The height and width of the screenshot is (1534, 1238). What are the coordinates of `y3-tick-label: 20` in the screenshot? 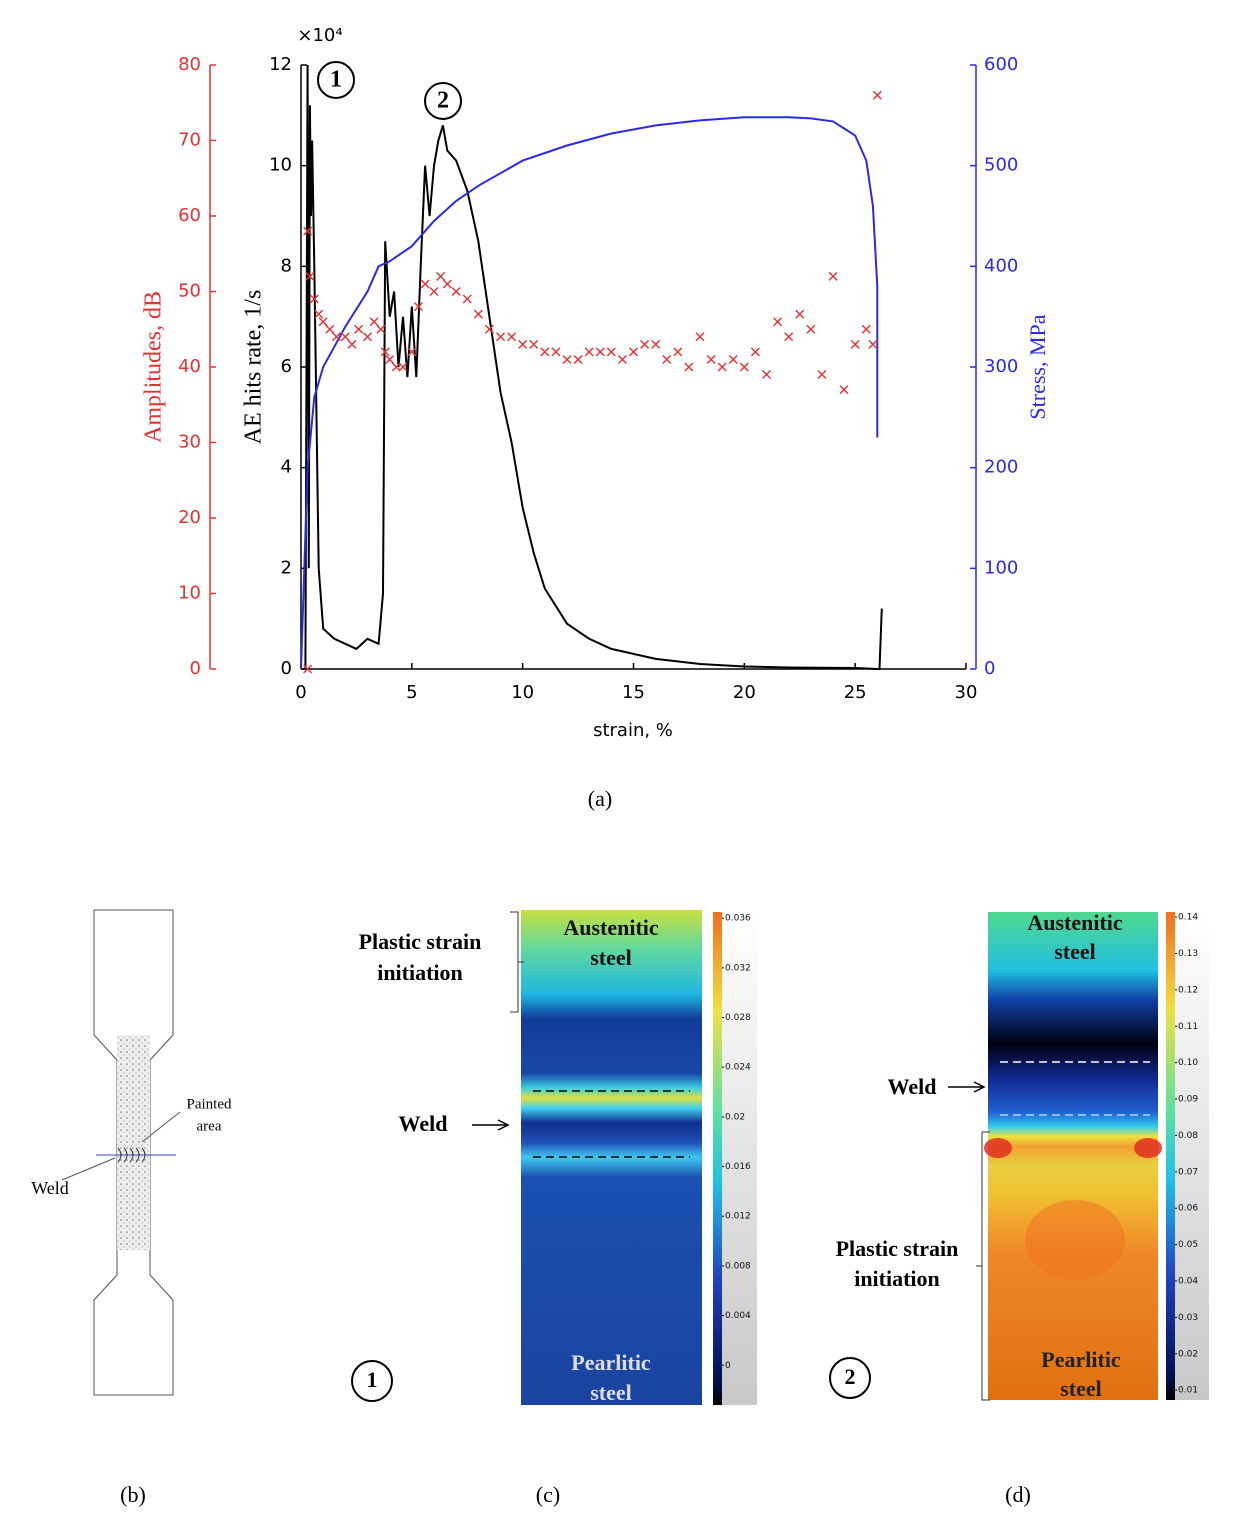 It's located at (189, 517).